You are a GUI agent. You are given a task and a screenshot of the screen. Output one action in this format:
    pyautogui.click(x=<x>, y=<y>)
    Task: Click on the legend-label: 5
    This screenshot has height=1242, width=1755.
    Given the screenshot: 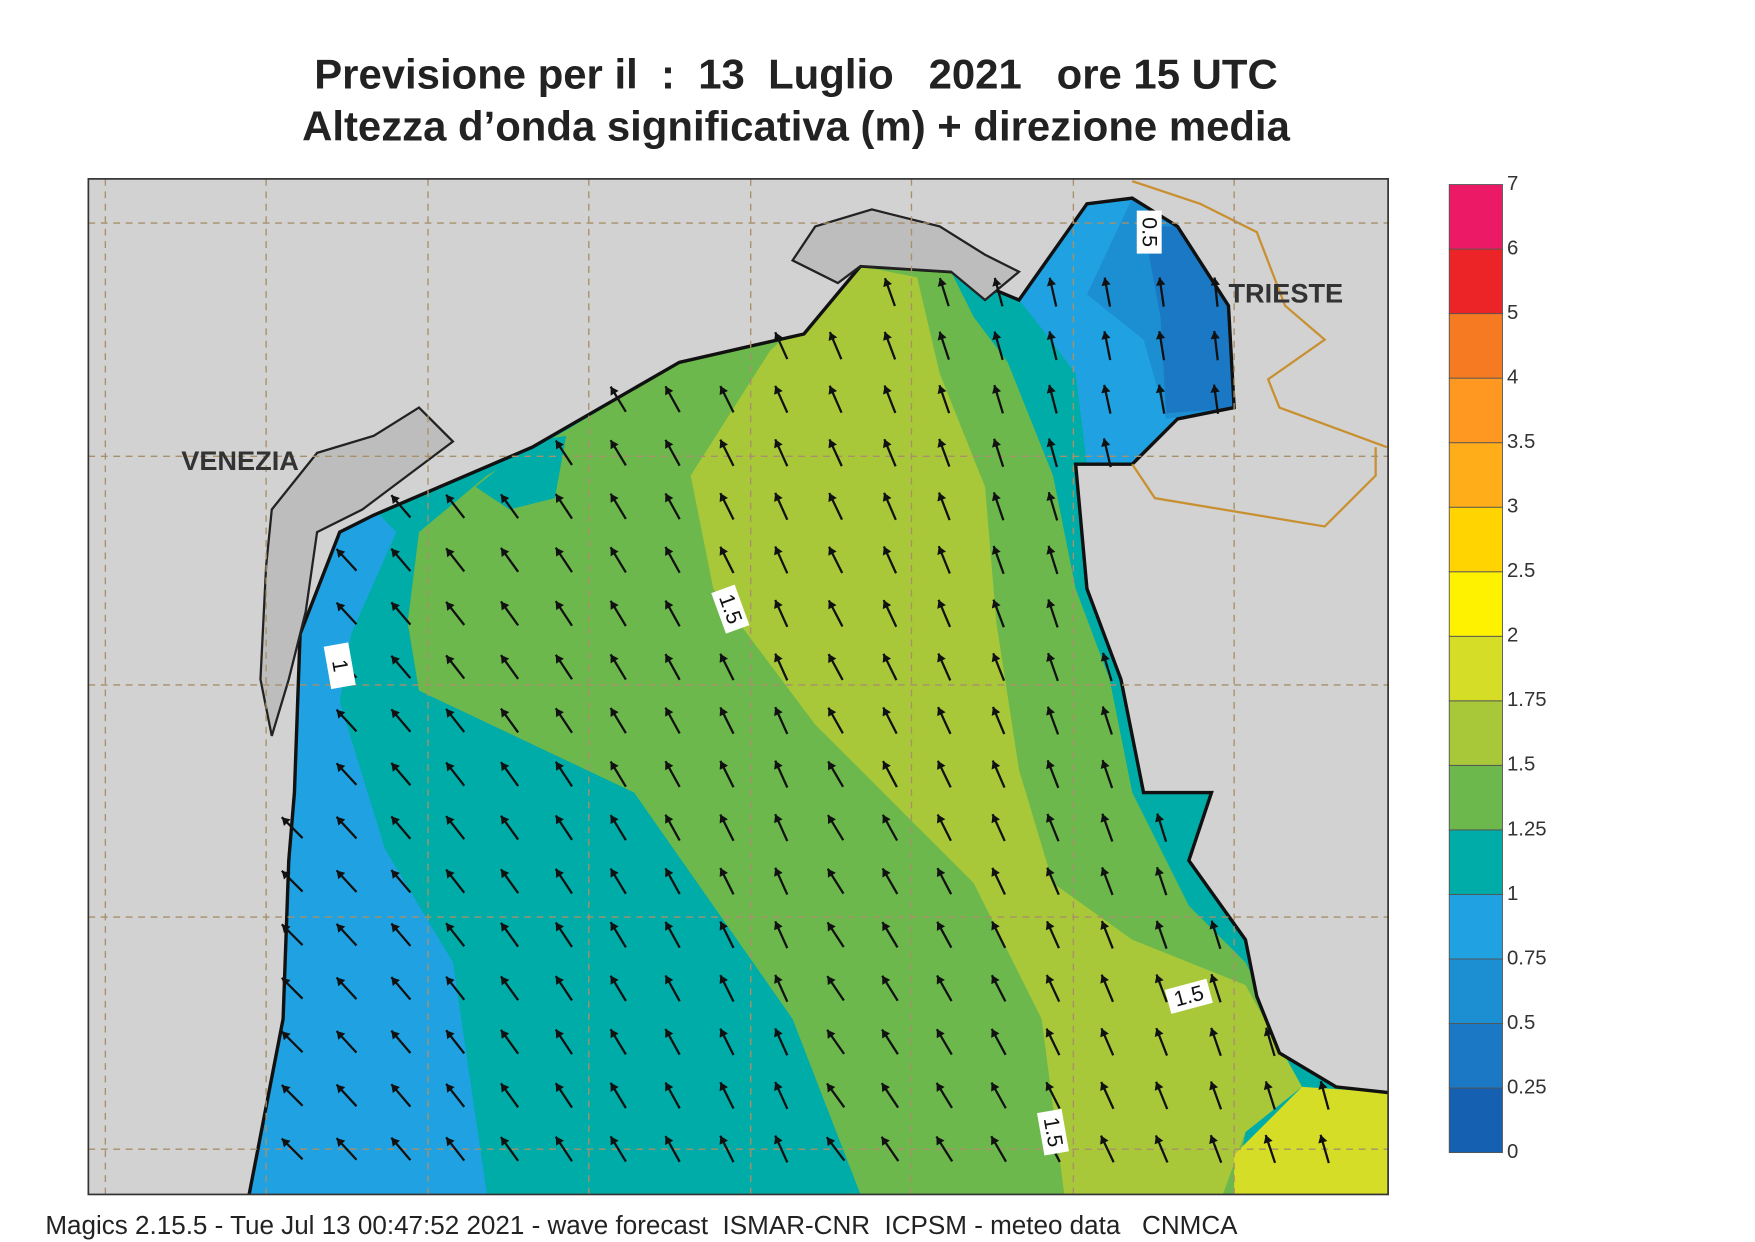 What is the action you would take?
    pyautogui.click(x=1512, y=313)
    